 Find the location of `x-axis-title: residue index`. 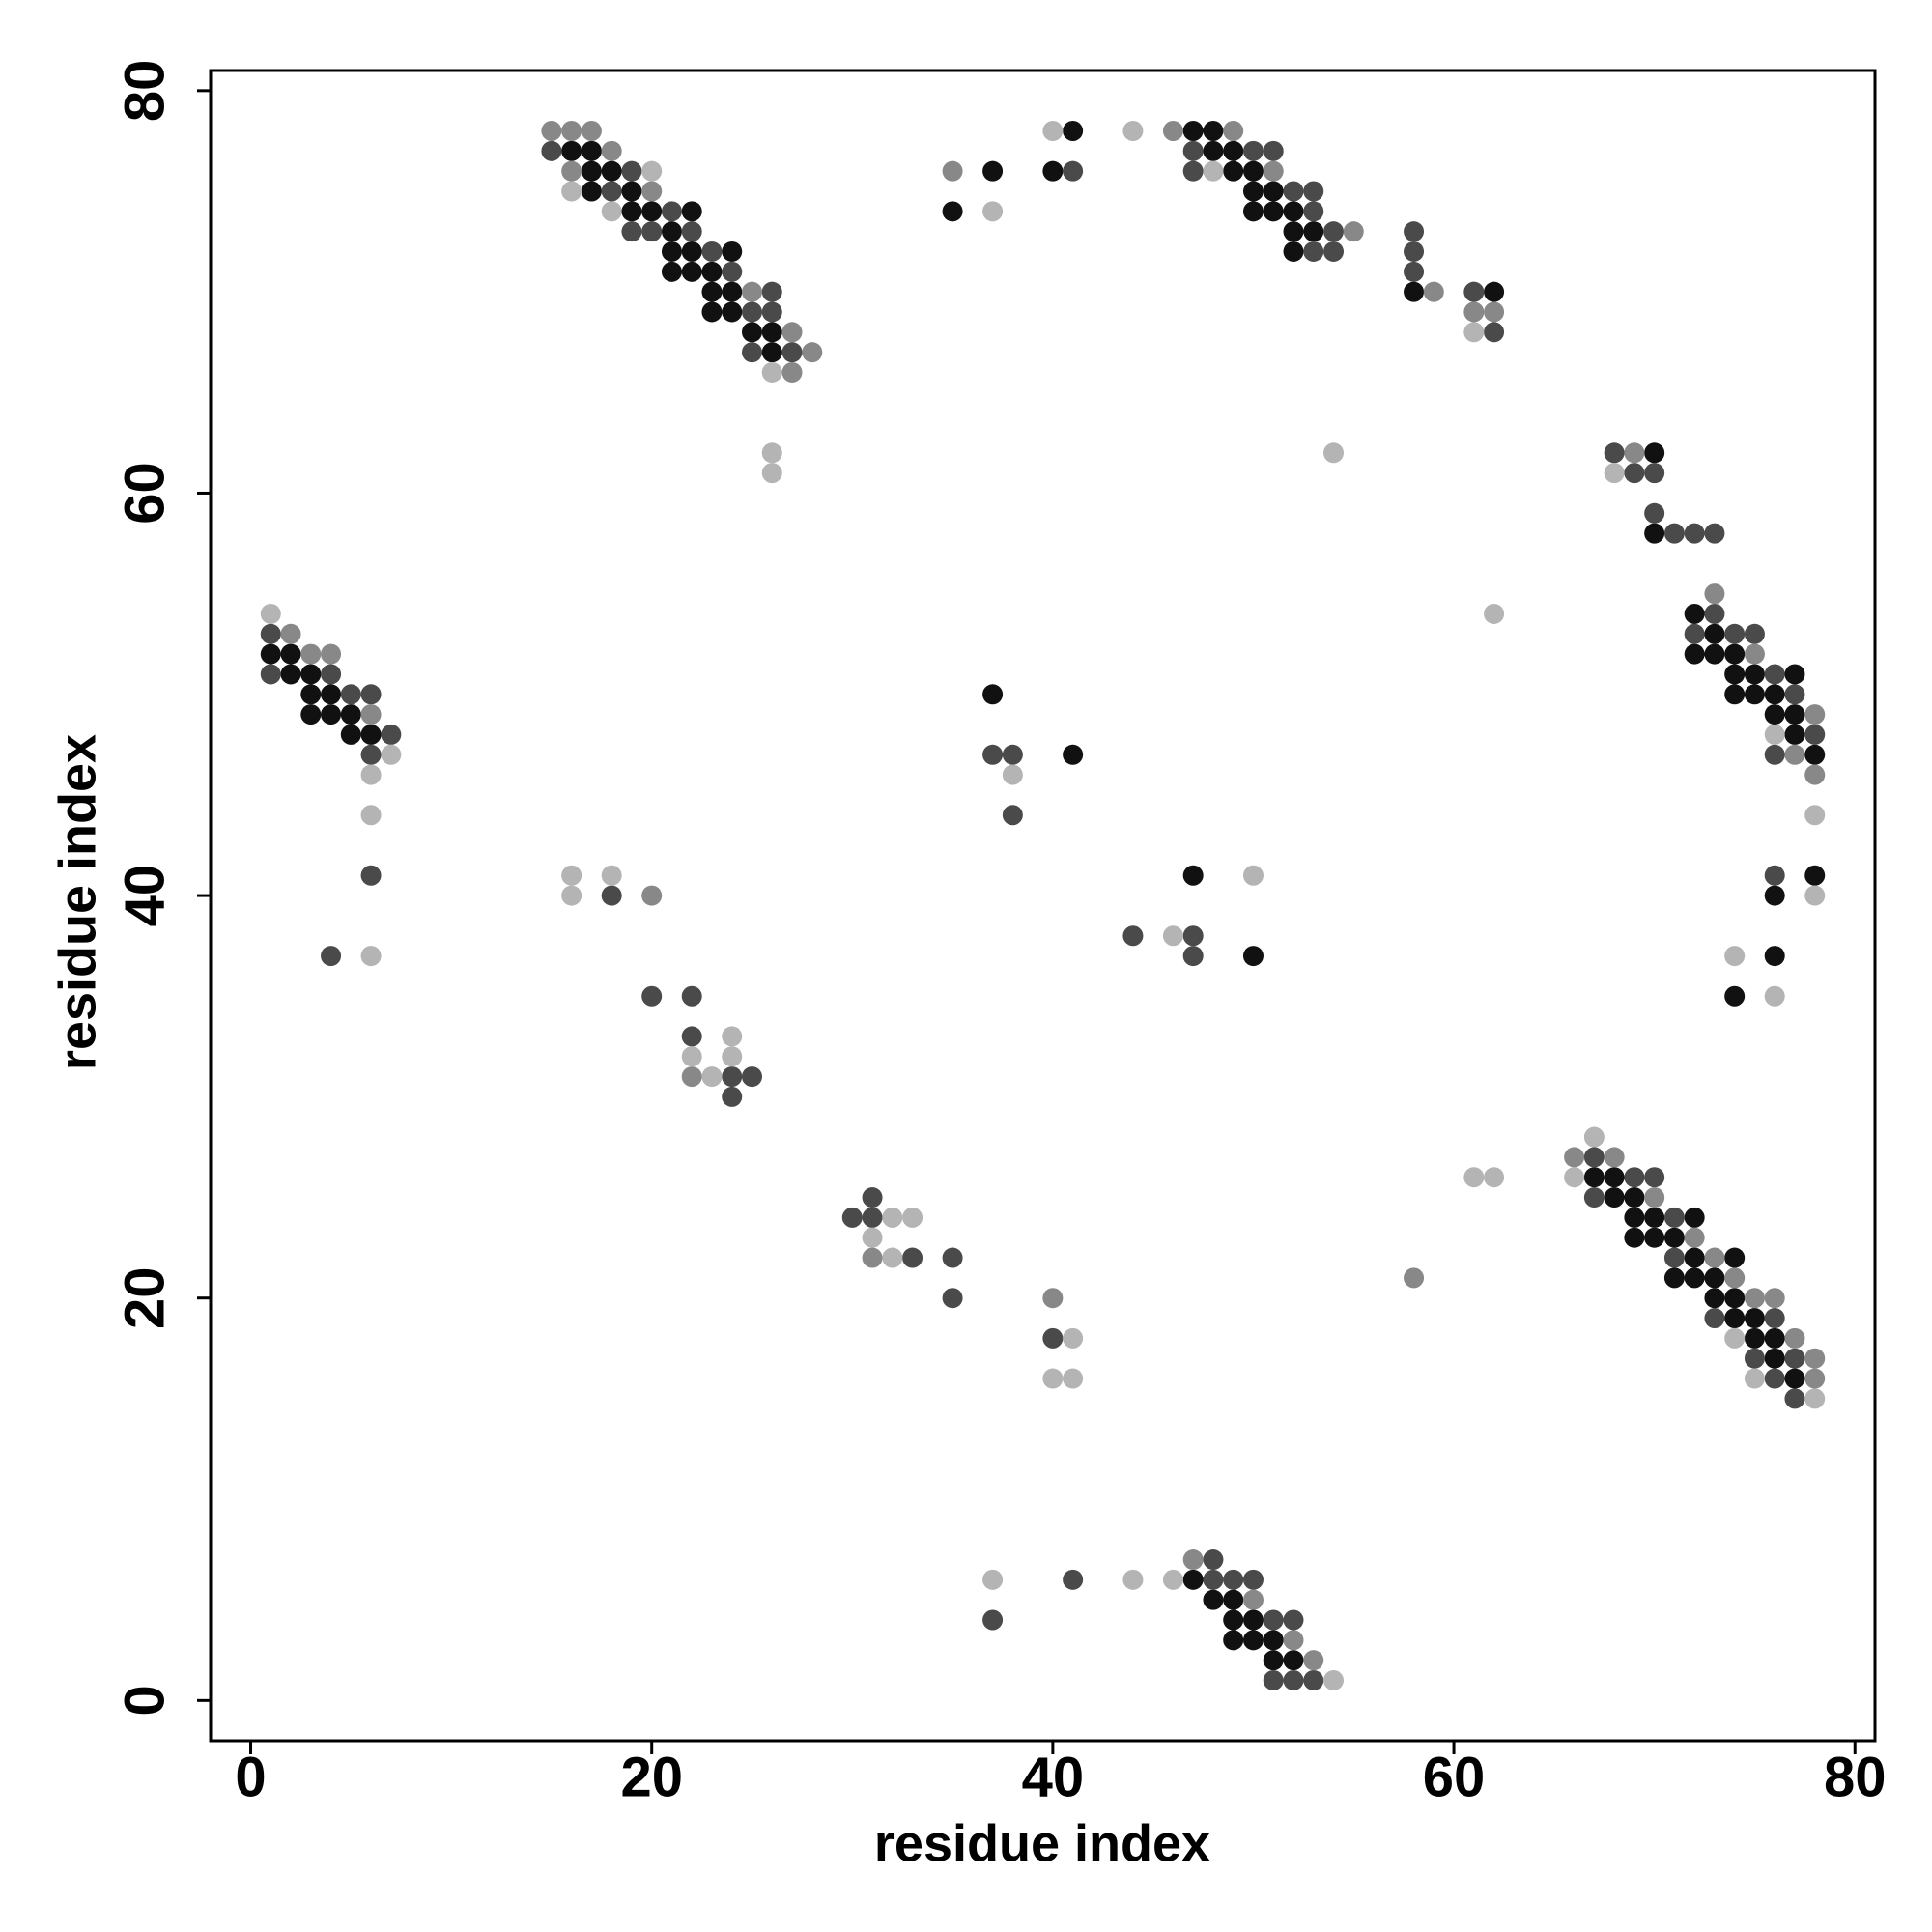

x-axis-title: residue index is located at coordinates (1042, 1843).